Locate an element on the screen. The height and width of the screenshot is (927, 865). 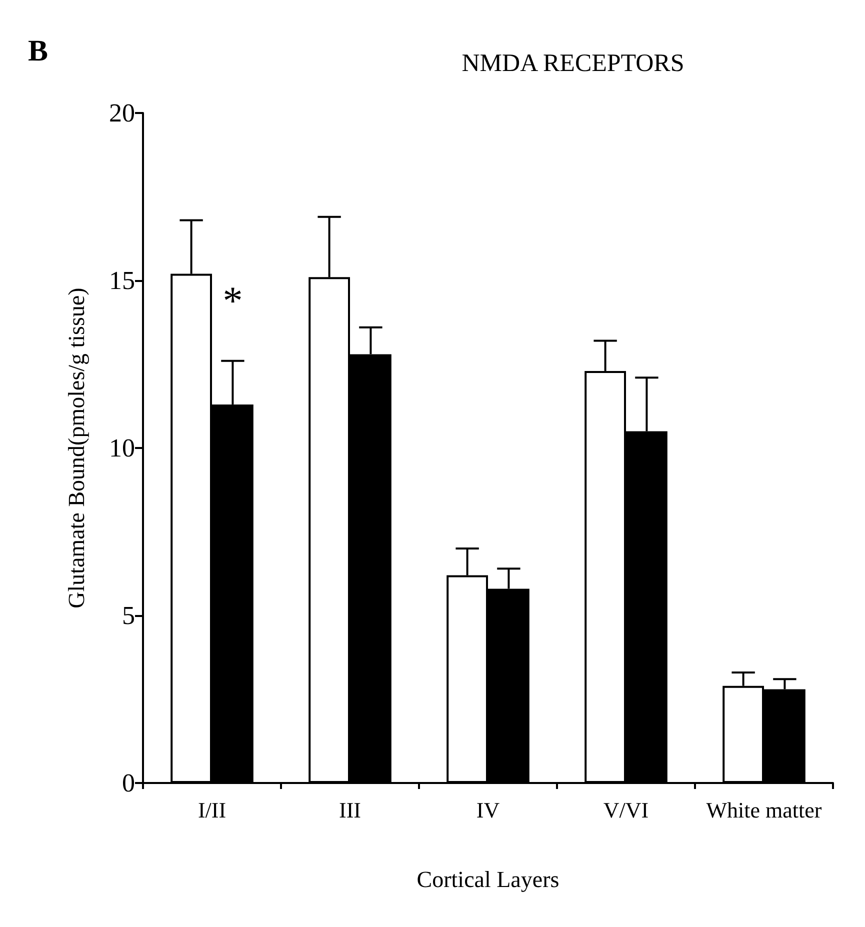
y-tick-label: 20 is located at coordinates (122, 113).